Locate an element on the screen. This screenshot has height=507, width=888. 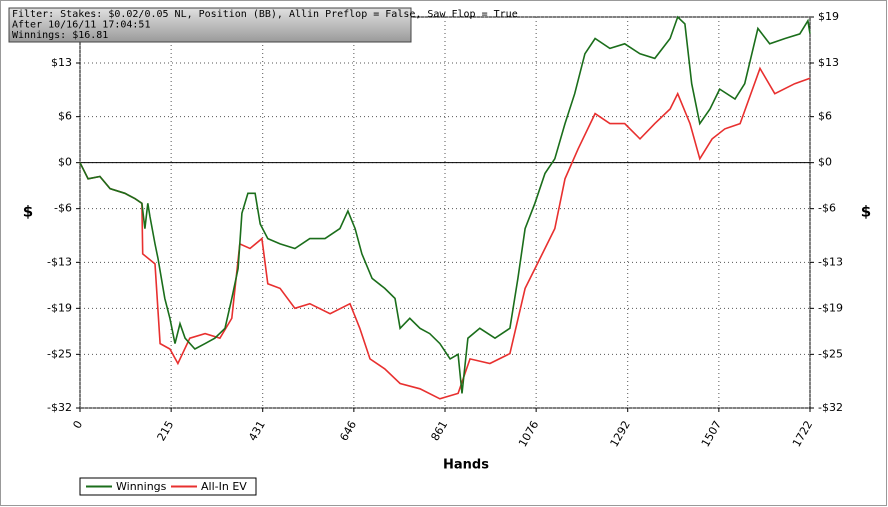
y2-tick-label: $19 is located at coordinates (828, 16).